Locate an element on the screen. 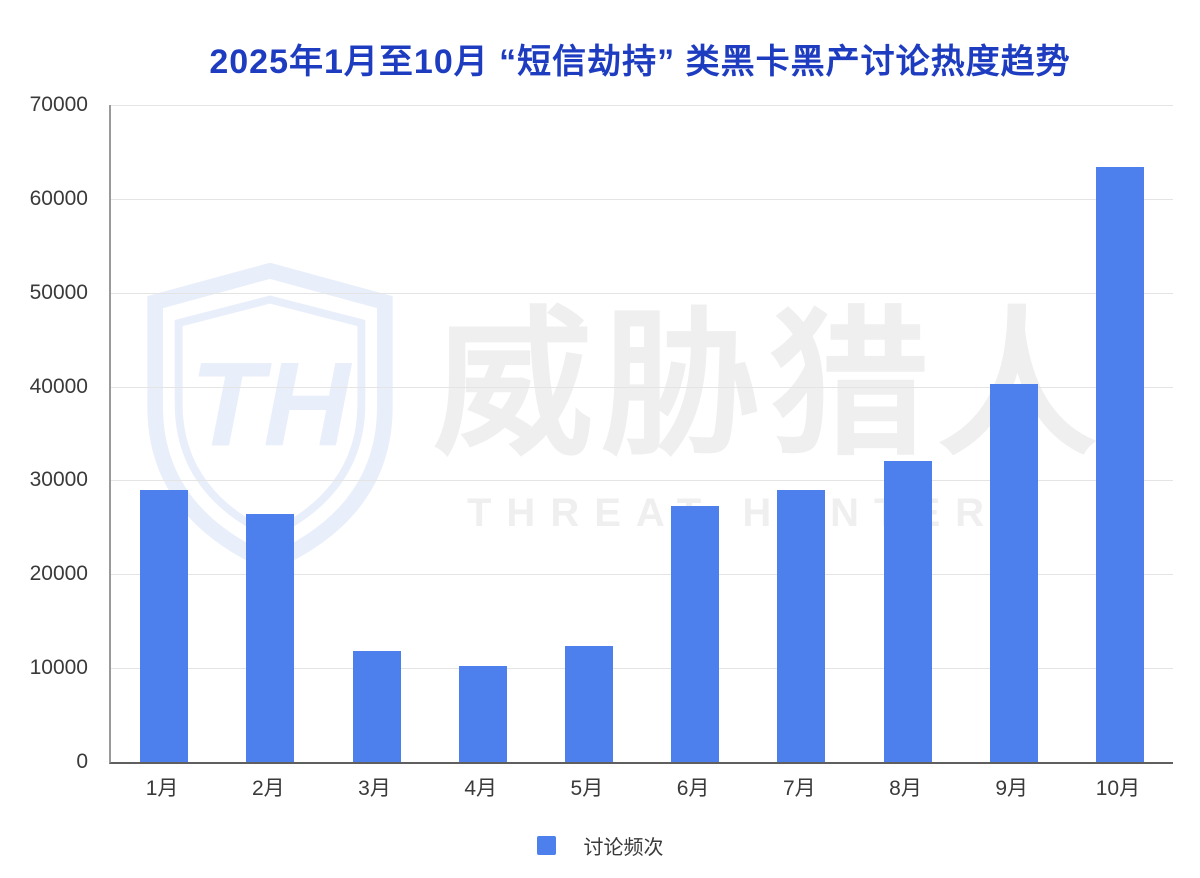 The width and height of the screenshot is (1200, 878). x-tick-10月: 10月 is located at coordinates (1118, 788).